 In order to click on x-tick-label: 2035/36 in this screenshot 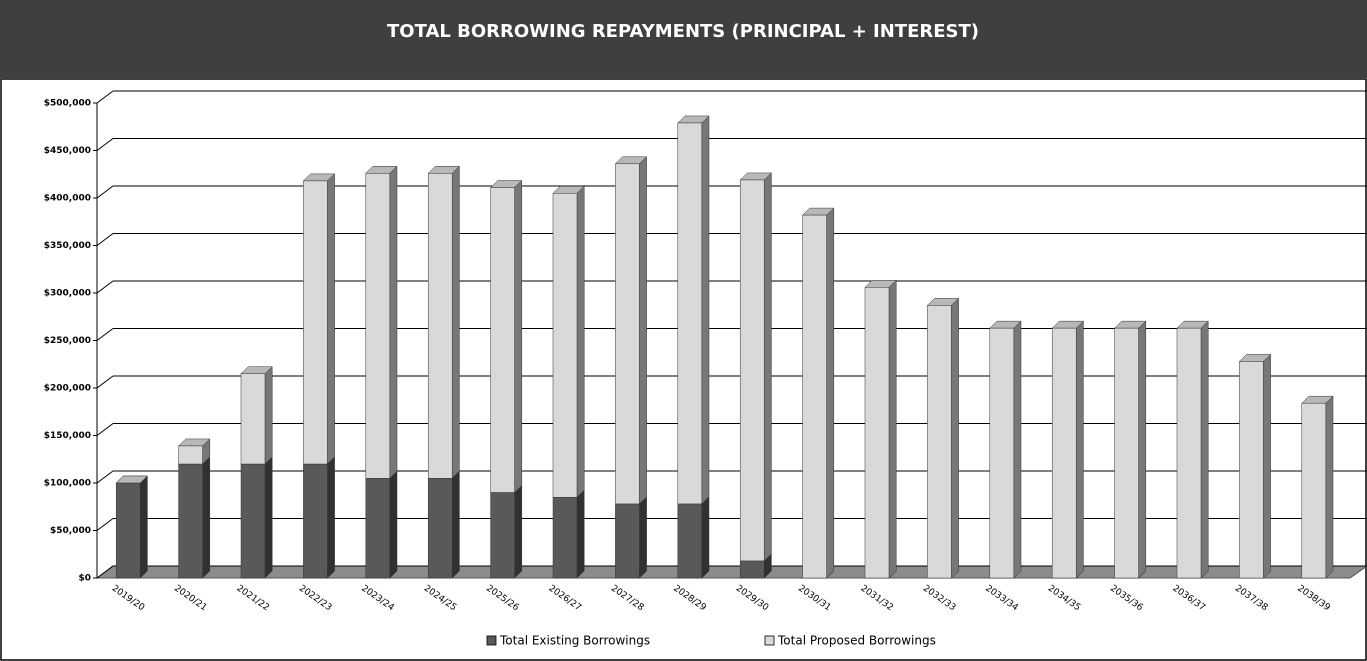, I will do `click(1126, 599)`.